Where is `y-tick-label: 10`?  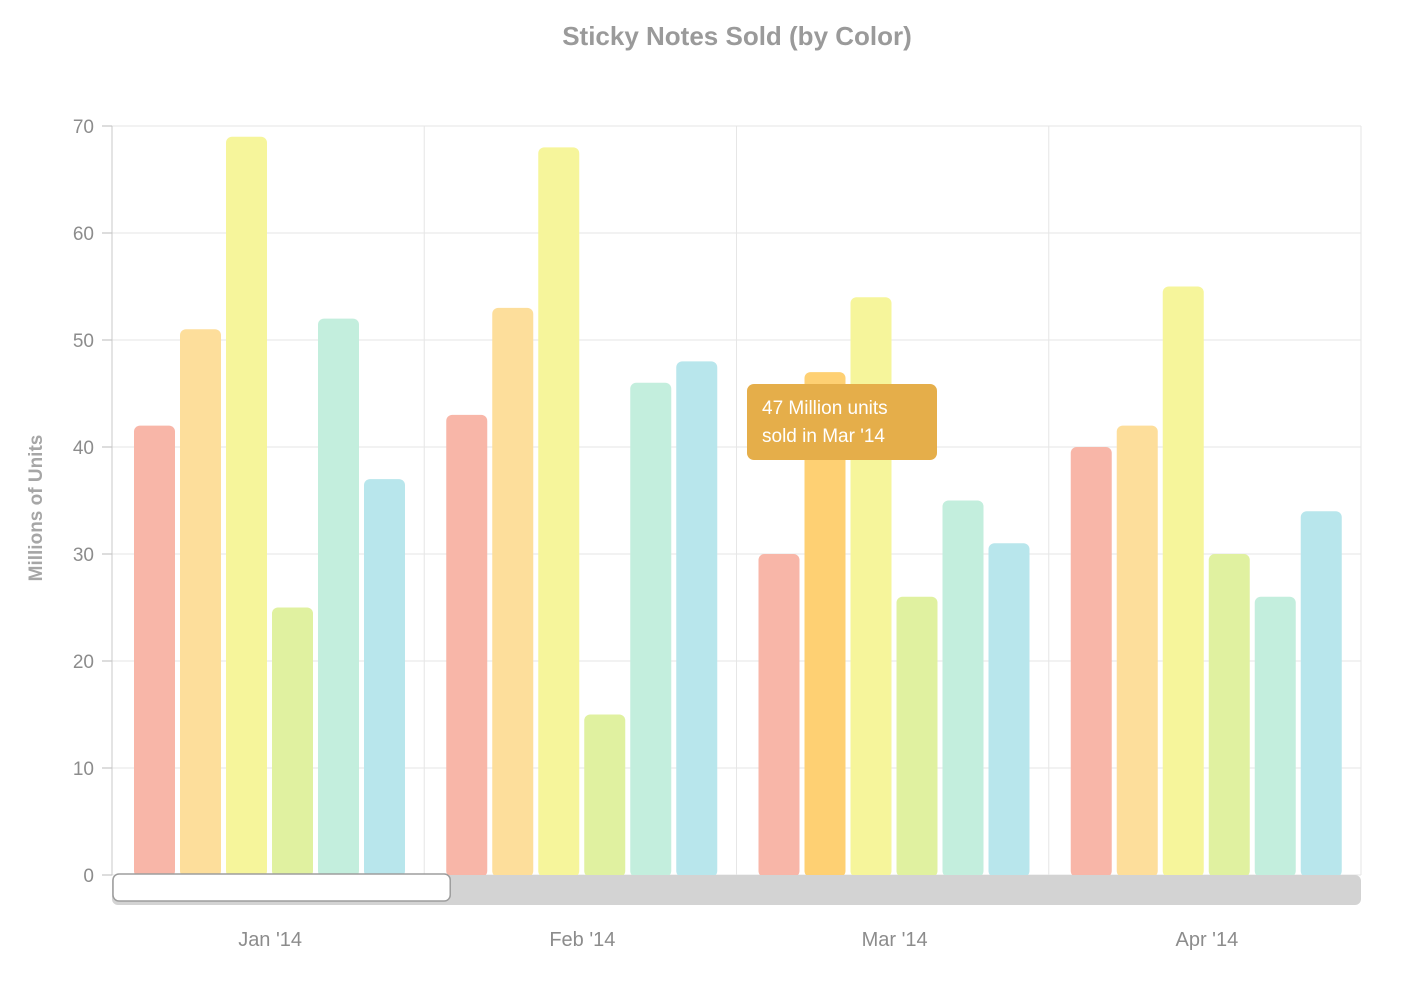 y-tick-label: 10 is located at coordinates (83, 769).